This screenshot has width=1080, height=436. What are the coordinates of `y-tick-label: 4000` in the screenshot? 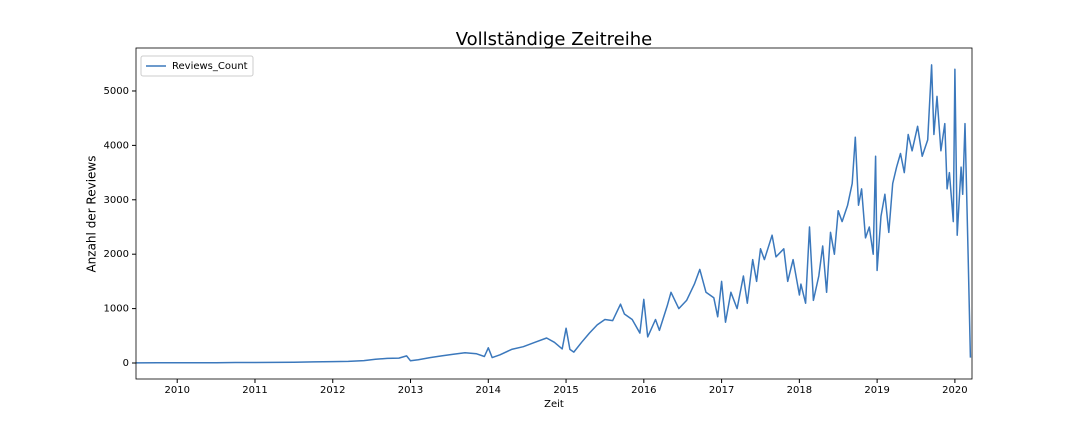 It's located at (116, 145).